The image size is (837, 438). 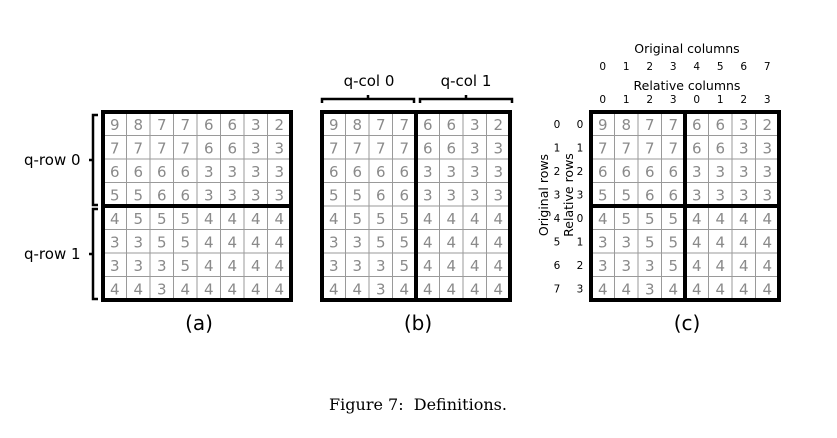 What do you see at coordinates (357, 125) in the screenshot?
I see `cell-value: 8` at bounding box center [357, 125].